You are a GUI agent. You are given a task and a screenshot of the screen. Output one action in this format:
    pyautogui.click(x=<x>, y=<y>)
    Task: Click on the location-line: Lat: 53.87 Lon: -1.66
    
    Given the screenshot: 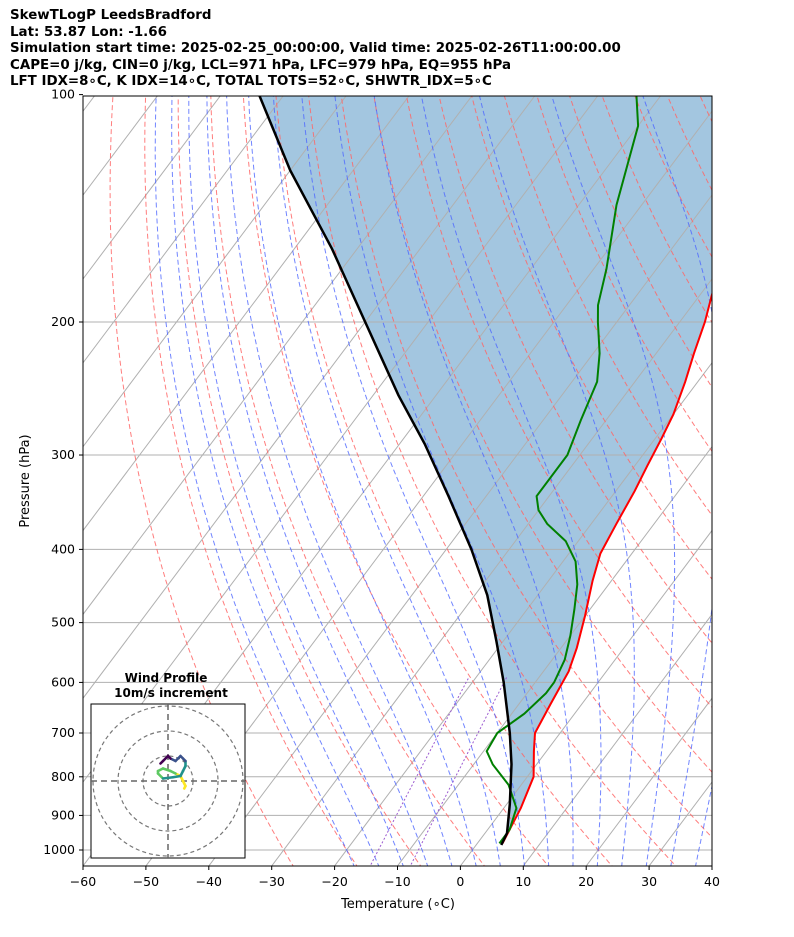 What is the action you would take?
    pyautogui.click(x=88, y=32)
    